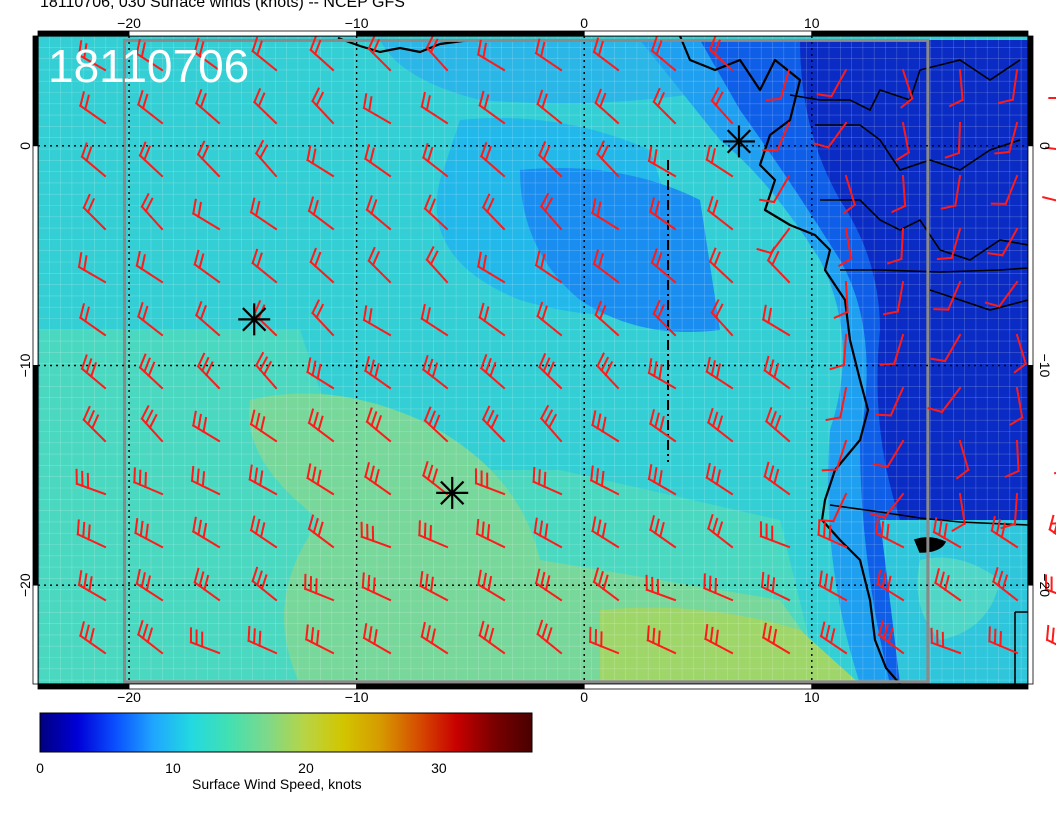  What do you see at coordinates (277, 784) in the screenshot?
I see `colorbar-label: Surface Wind Speed, knots` at bounding box center [277, 784].